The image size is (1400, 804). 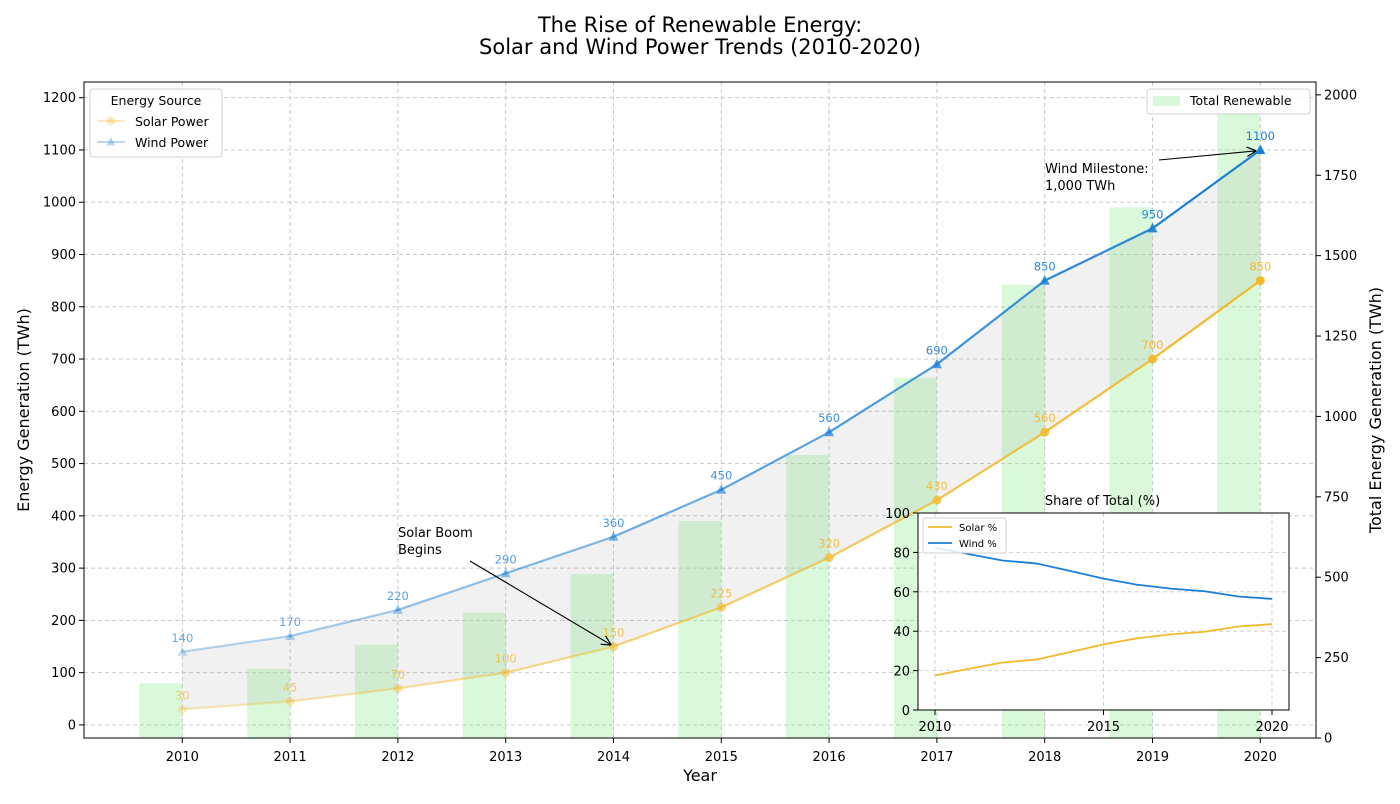 I want to click on y-tick-label: 500, so click(x=63, y=464).